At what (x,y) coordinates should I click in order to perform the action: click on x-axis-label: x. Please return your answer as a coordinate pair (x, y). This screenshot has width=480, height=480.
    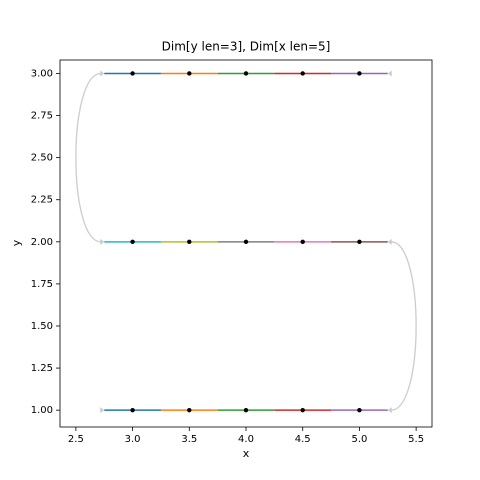
    Looking at the image, I should click on (246, 453).